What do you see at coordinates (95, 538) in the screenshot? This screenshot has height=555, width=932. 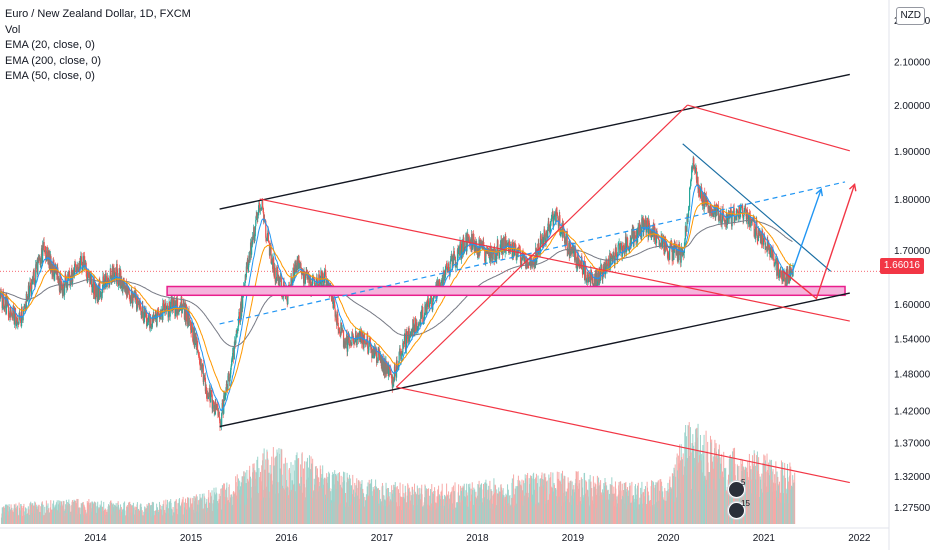 I see `time-tick-label: 2014` at bounding box center [95, 538].